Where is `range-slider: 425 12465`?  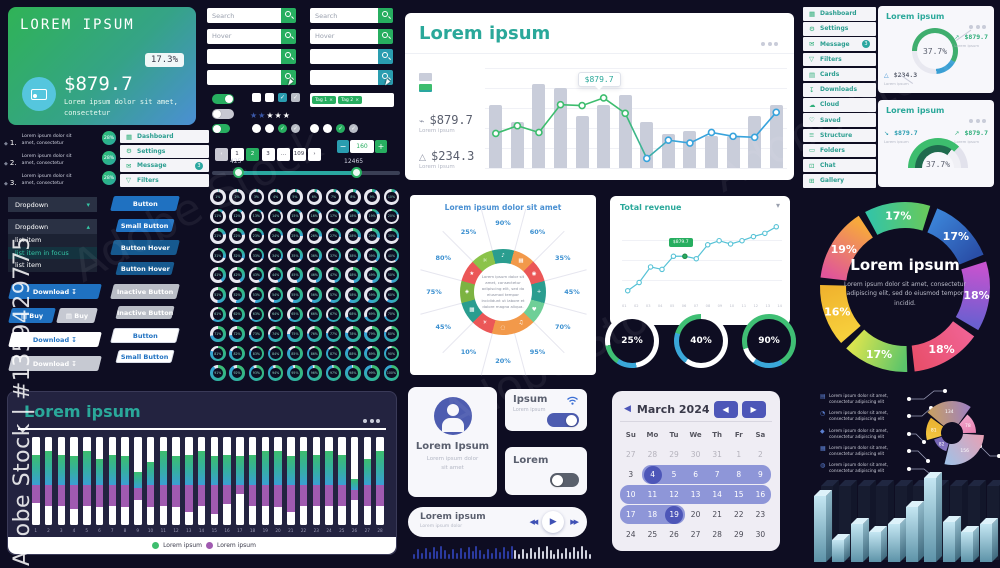
range-slider: 425 12465 is located at coordinates (306, 168).